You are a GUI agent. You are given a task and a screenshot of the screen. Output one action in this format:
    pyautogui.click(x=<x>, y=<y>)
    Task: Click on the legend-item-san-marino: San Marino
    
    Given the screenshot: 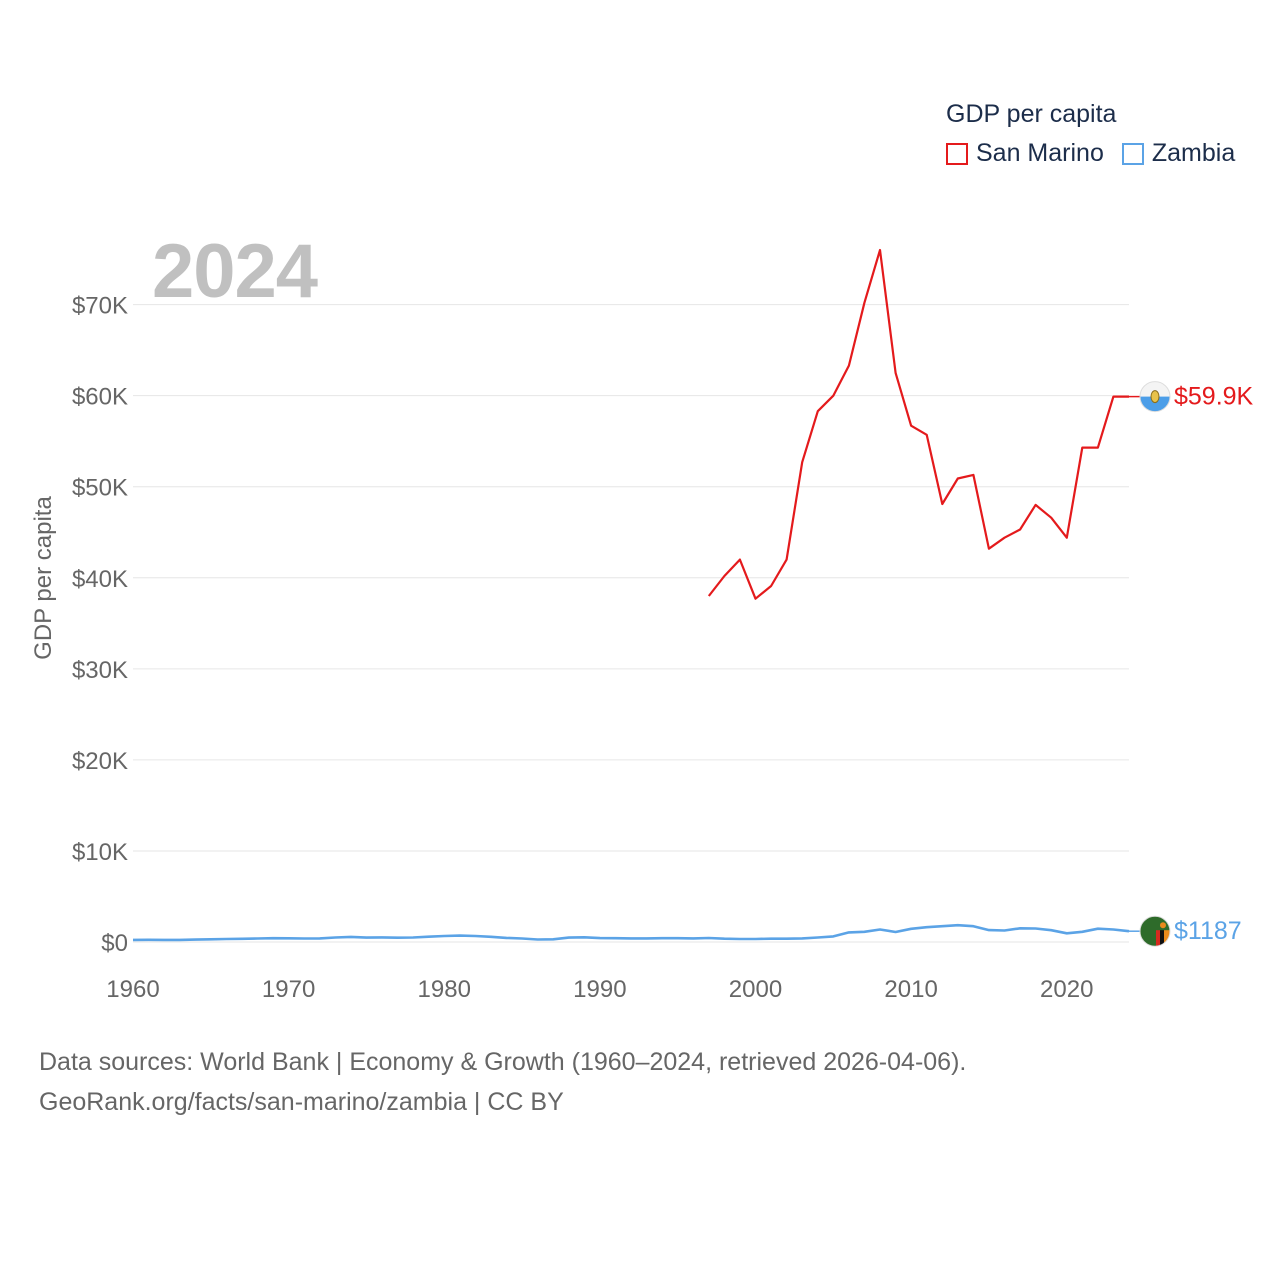 What is the action you would take?
    pyautogui.click(x=1025, y=153)
    